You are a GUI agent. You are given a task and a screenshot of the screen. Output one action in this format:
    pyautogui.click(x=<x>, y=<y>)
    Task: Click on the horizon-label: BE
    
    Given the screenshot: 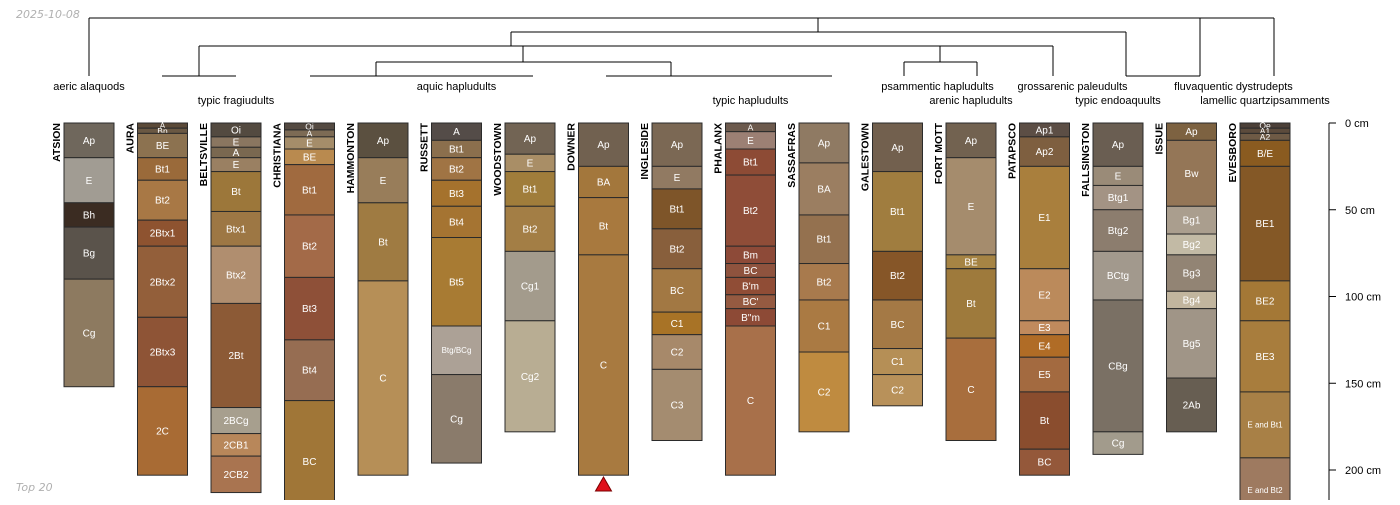 What is the action you would take?
    pyautogui.click(x=971, y=262)
    